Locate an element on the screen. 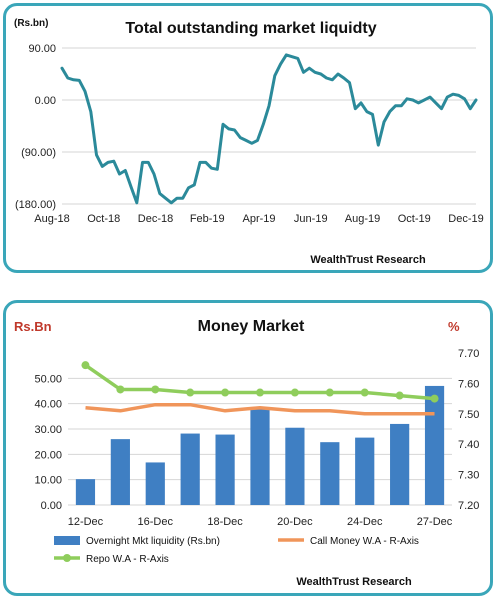 The height and width of the screenshot is (601, 500). legend-swatch-marker is located at coordinates (67, 558).